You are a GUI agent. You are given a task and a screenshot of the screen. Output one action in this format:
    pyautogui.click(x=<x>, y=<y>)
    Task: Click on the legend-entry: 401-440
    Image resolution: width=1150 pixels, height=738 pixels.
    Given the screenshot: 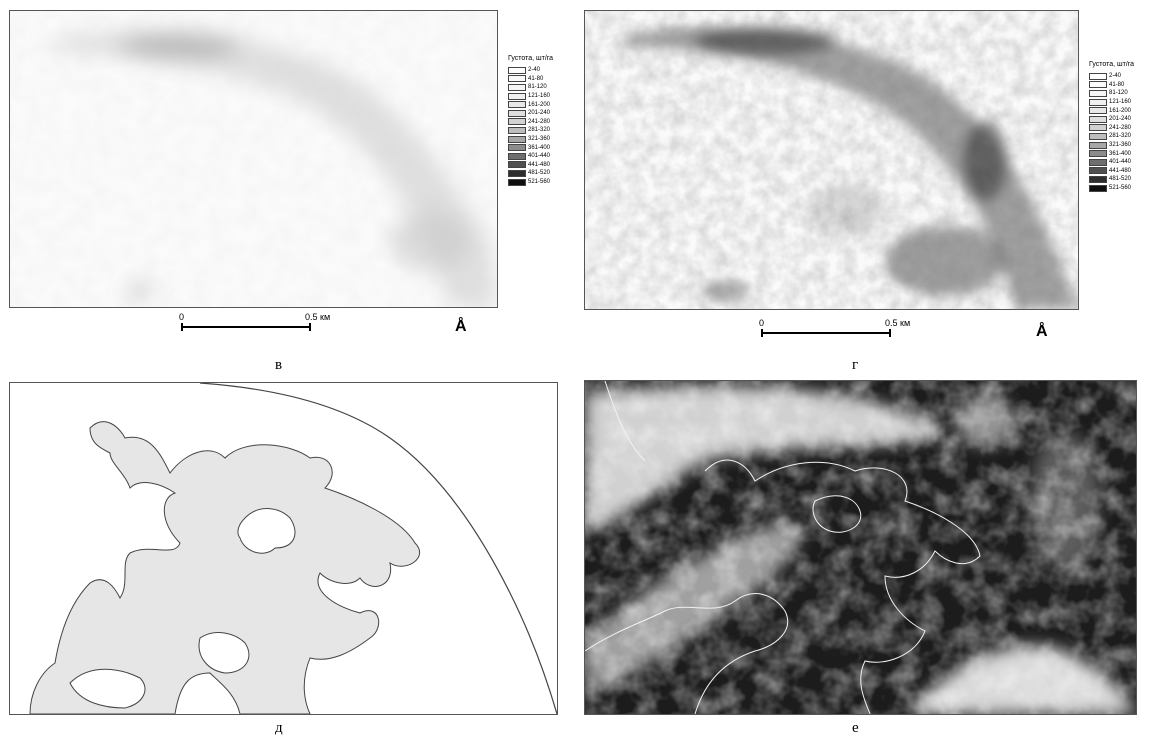 What is the action you would take?
    pyautogui.click(x=1119, y=162)
    